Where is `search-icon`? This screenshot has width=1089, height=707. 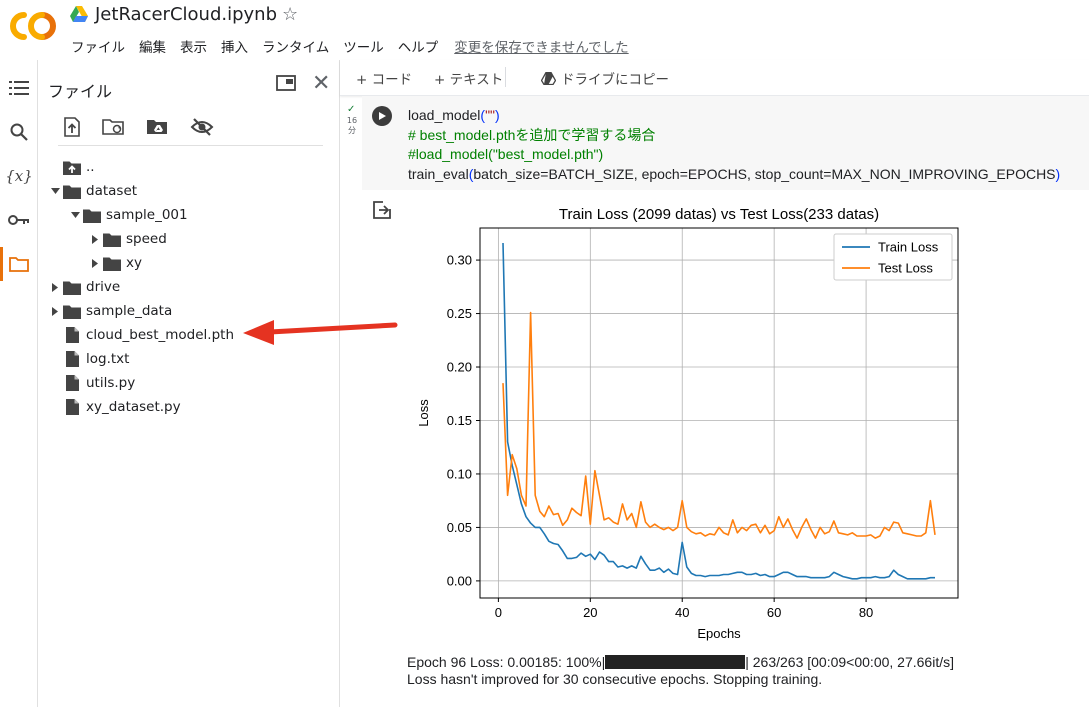 search-icon is located at coordinates (19, 132).